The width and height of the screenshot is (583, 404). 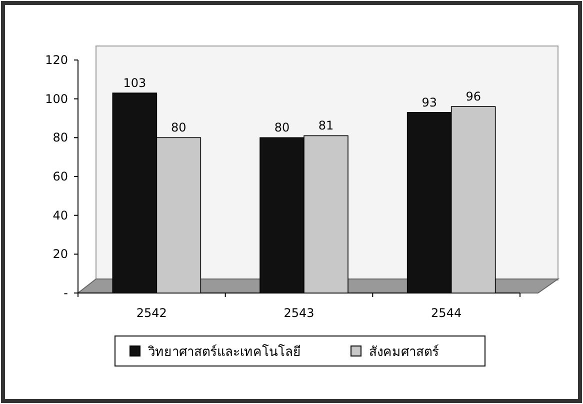 What do you see at coordinates (60, 254) in the screenshot?
I see `y-tick-label: 20` at bounding box center [60, 254].